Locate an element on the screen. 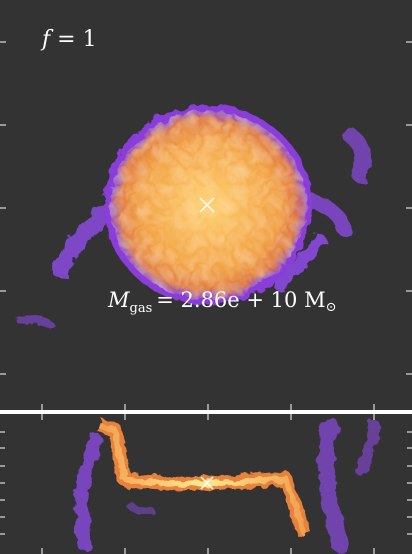 This screenshot has width=412, height=554. sun-symbol: ⊙ is located at coordinates (331, 307).